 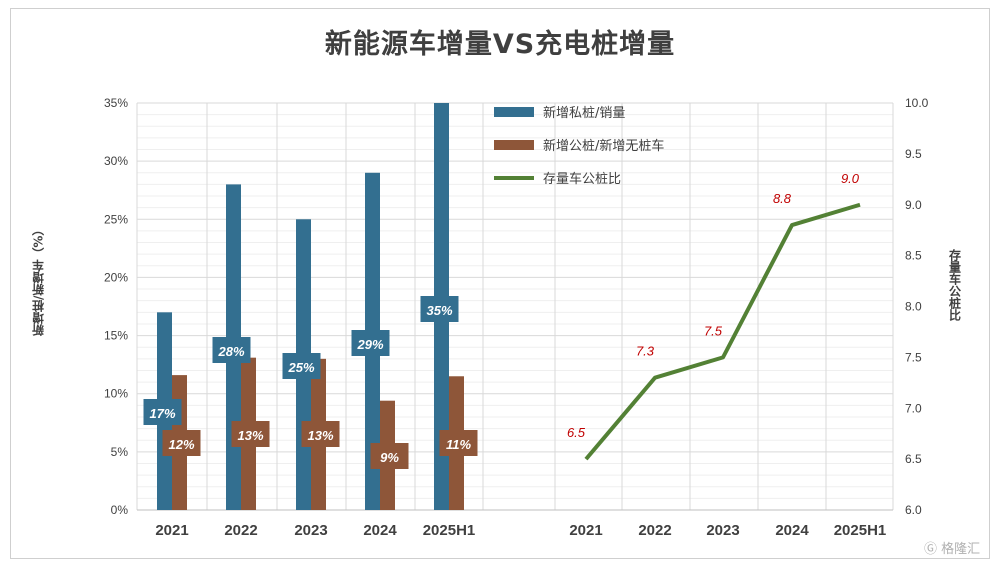 I want to click on right-y-tick-label: 7.0, so click(x=913, y=408).